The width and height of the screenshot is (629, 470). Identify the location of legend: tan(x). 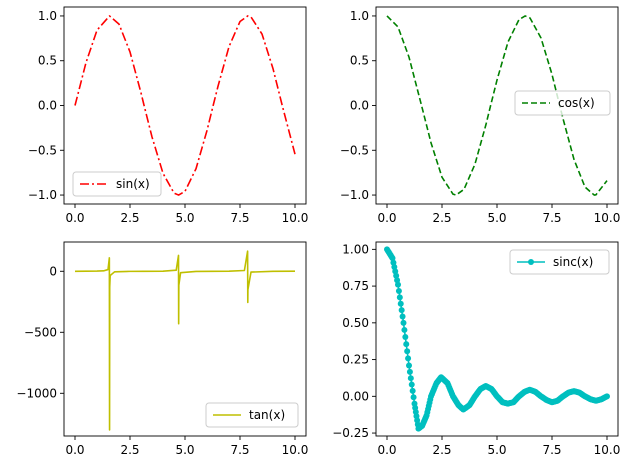
(252, 415).